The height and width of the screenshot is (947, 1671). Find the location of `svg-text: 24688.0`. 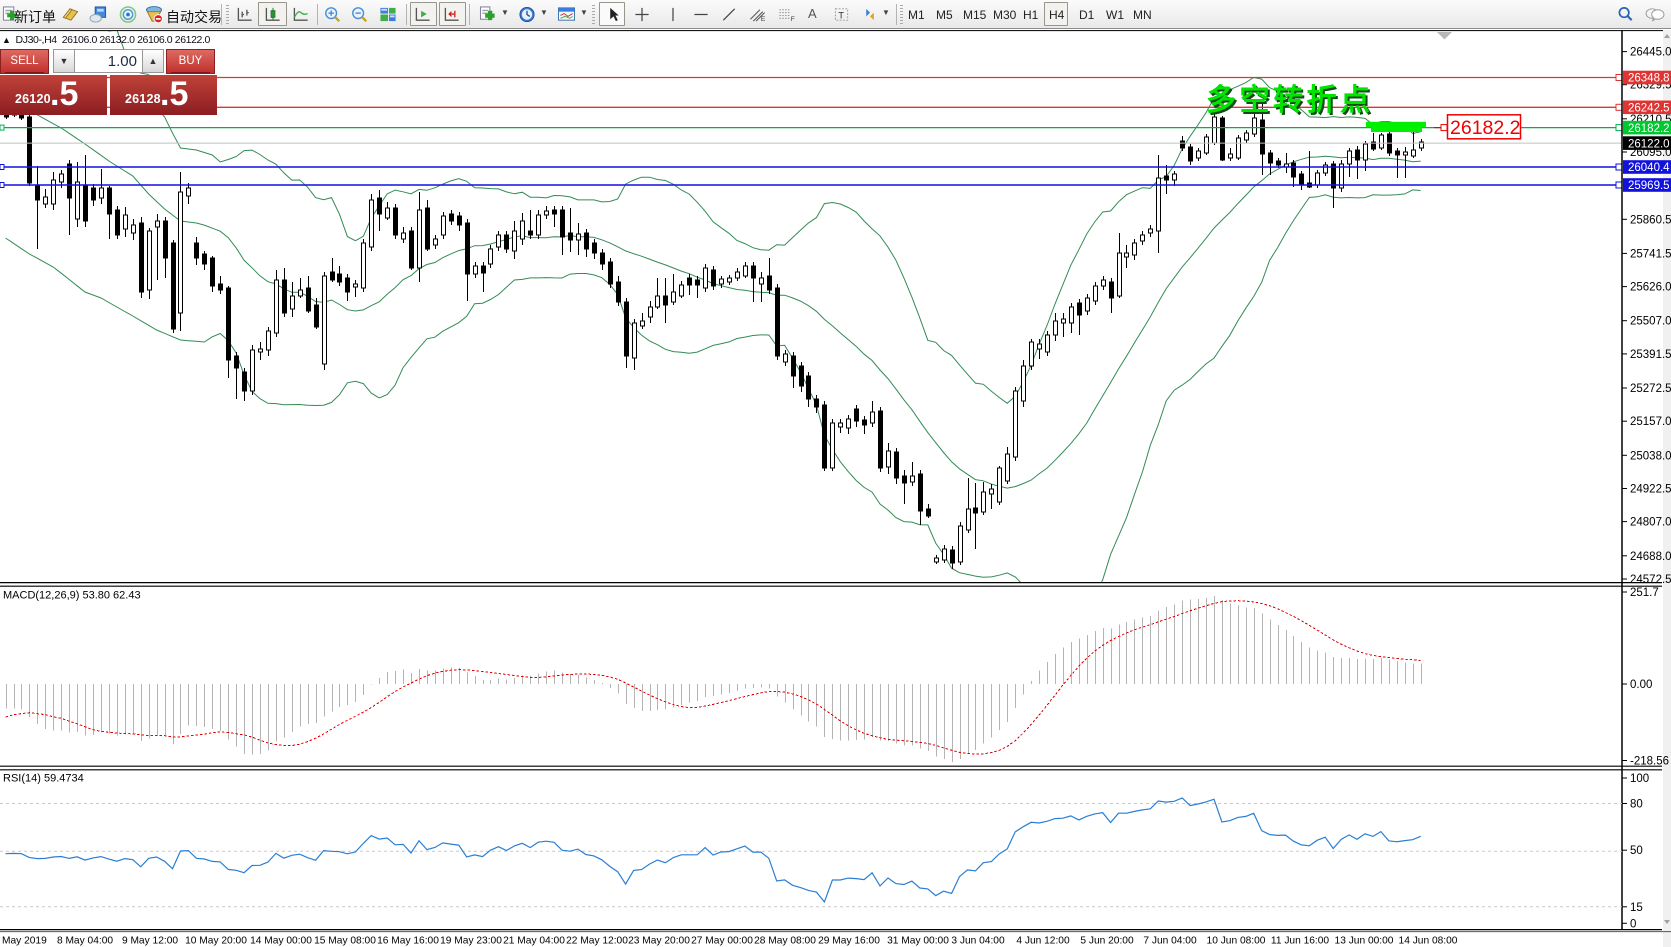

svg-text: 24688.0 is located at coordinates (1650, 557).